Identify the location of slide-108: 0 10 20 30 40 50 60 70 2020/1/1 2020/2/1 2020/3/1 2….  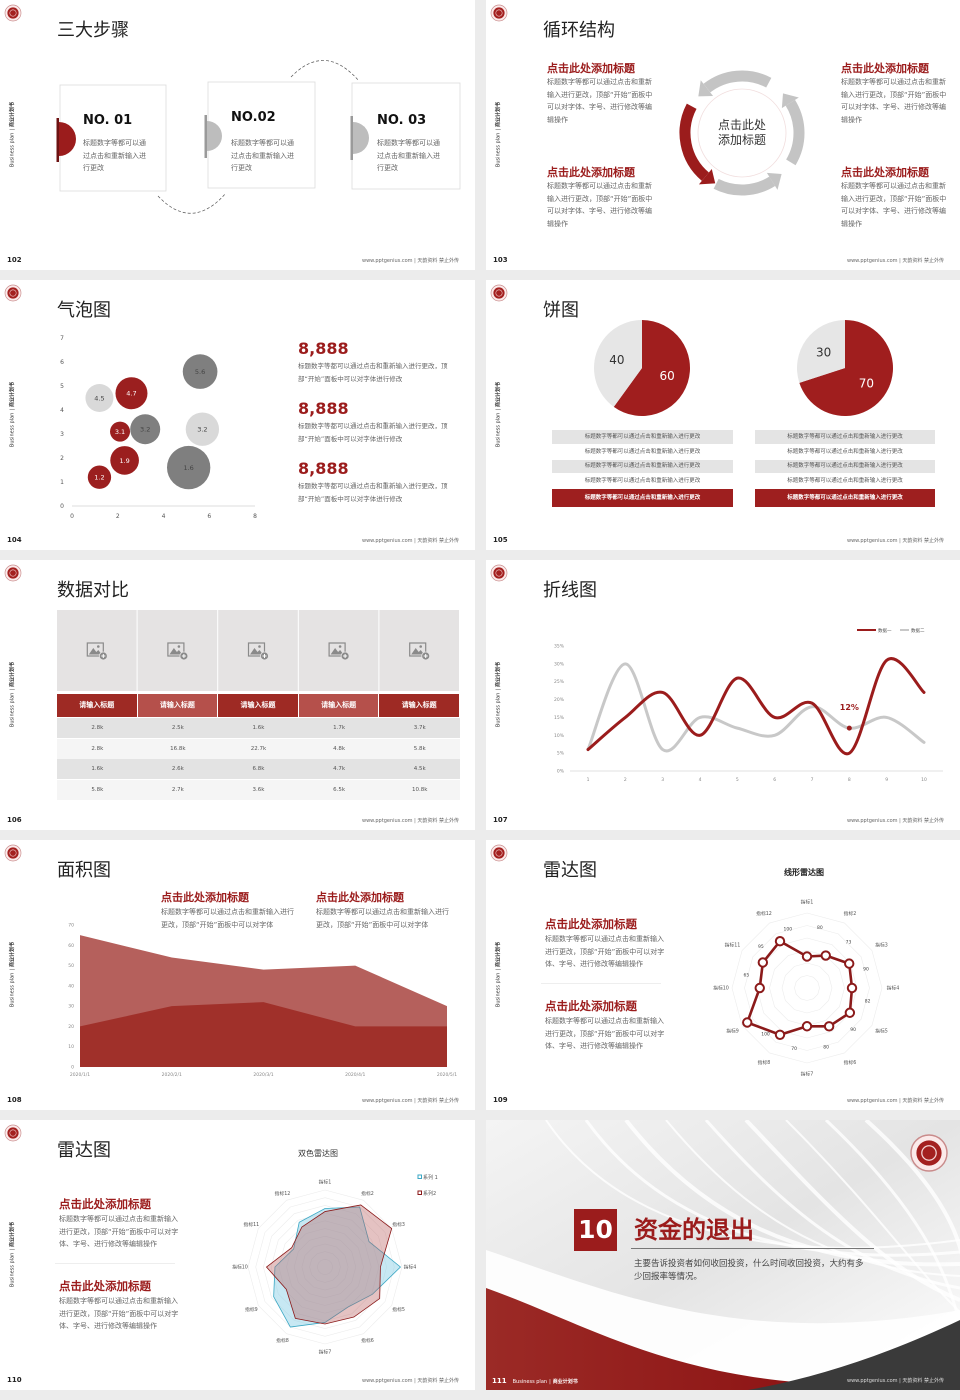
(237, 975).